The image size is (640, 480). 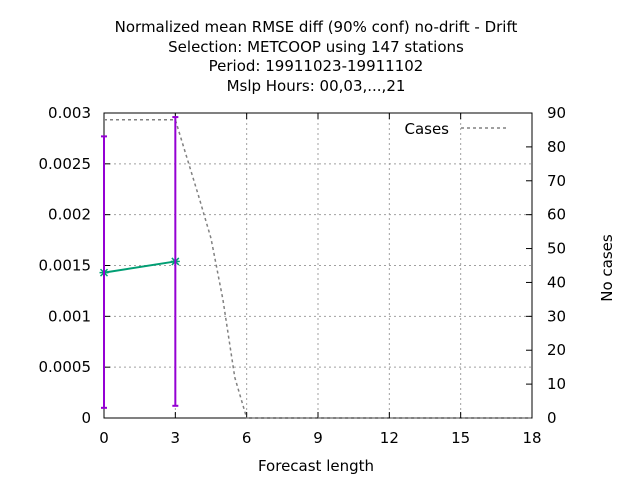 What do you see at coordinates (65, 367) in the screenshot?
I see `y-tick-label: 0.0005` at bounding box center [65, 367].